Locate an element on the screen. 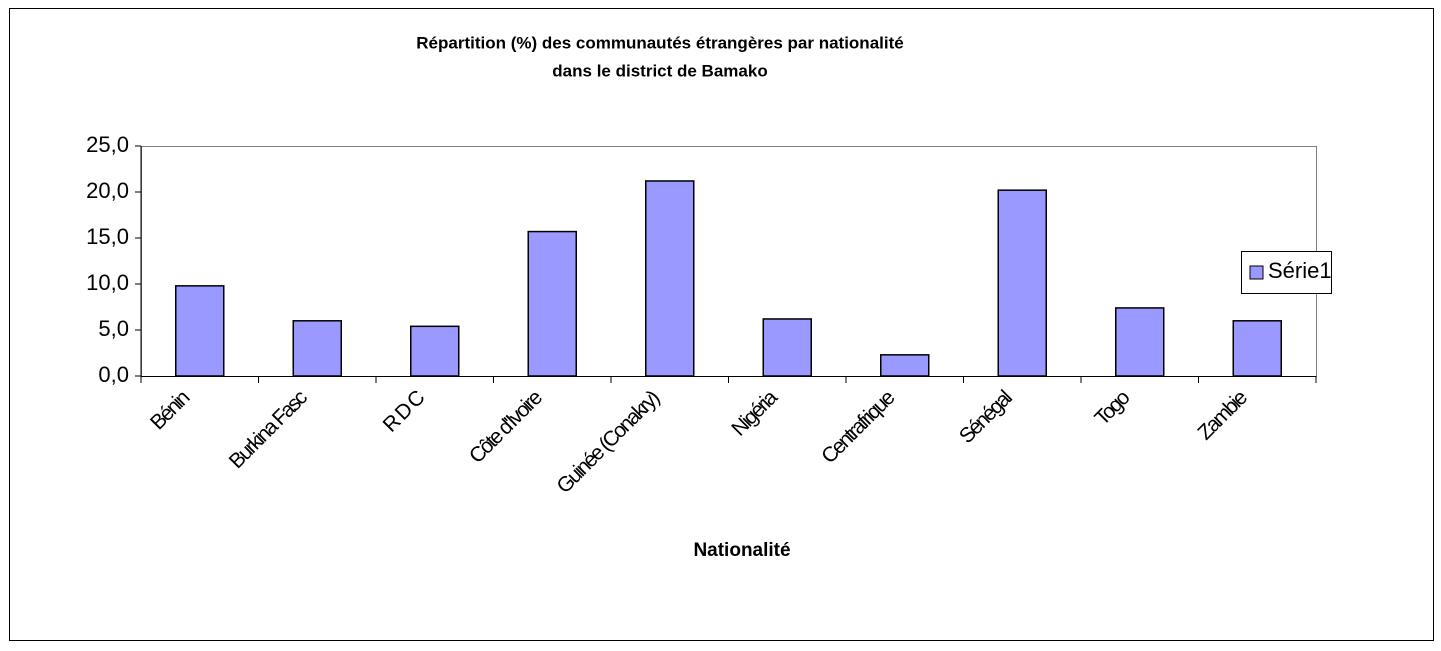 The width and height of the screenshot is (1441, 651). y-tick-label: 15,0 is located at coordinates (107, 236).